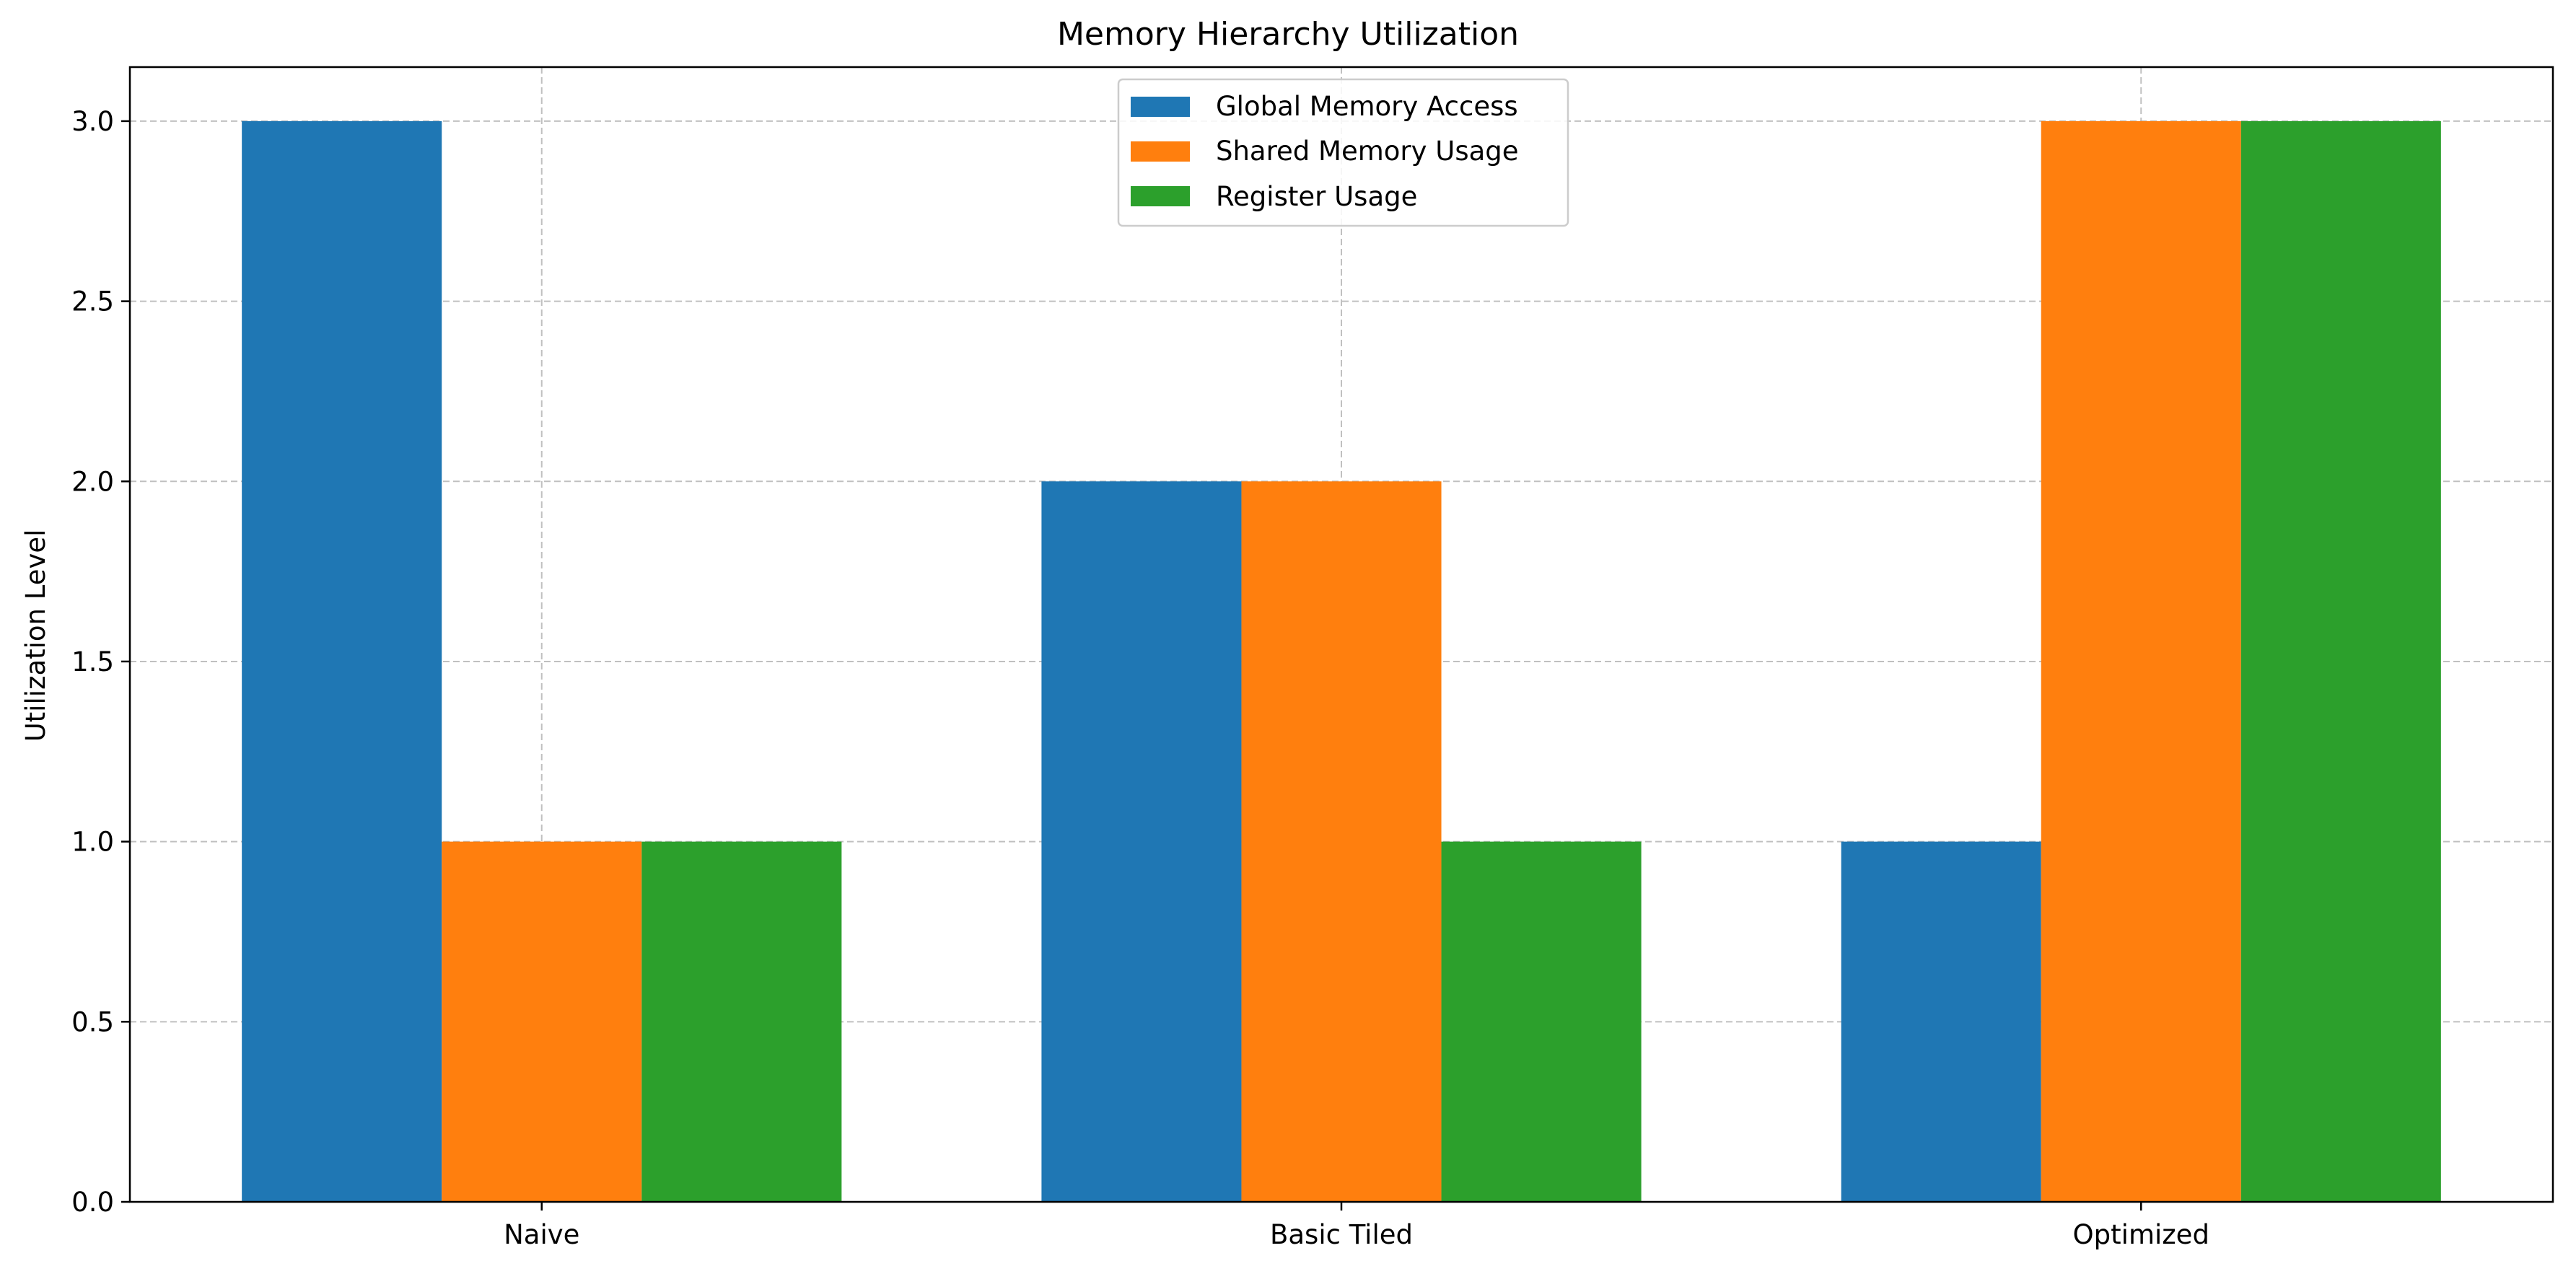 This screenshot has width=2576, height=1274. I want to click on legend-entry-register: Register Usage, so click(1274, 197).